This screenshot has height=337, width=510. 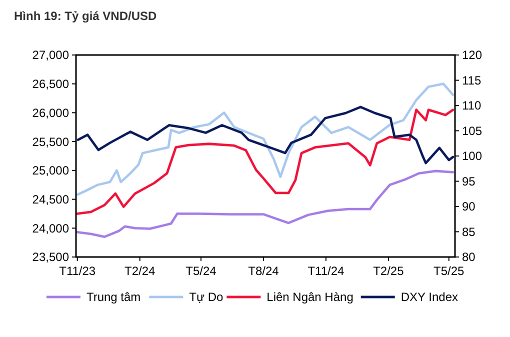 I want to click on y-tick-label: 23,500, so click(x=51, y=257).